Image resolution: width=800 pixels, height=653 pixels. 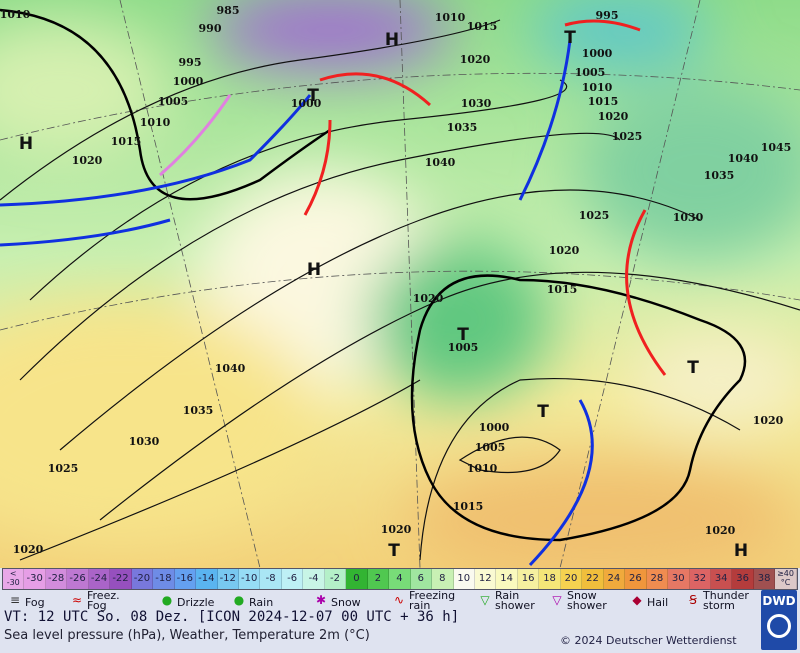 I want to click on scale-cell: -22, so click(x=121, y=579).